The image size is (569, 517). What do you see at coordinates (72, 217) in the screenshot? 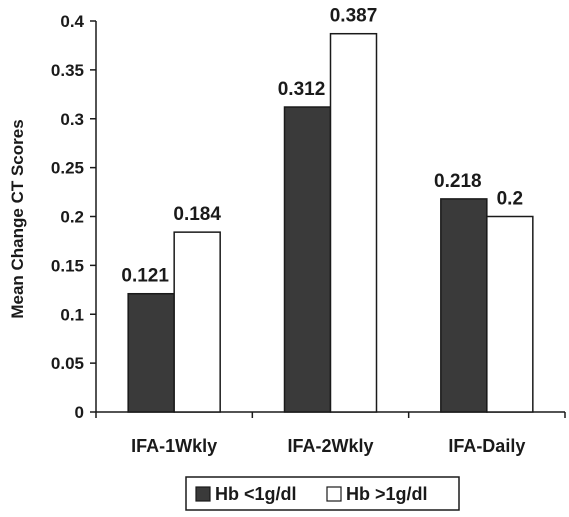
I see `y-tick-label: 0.2` at bounding box center [72, 217].